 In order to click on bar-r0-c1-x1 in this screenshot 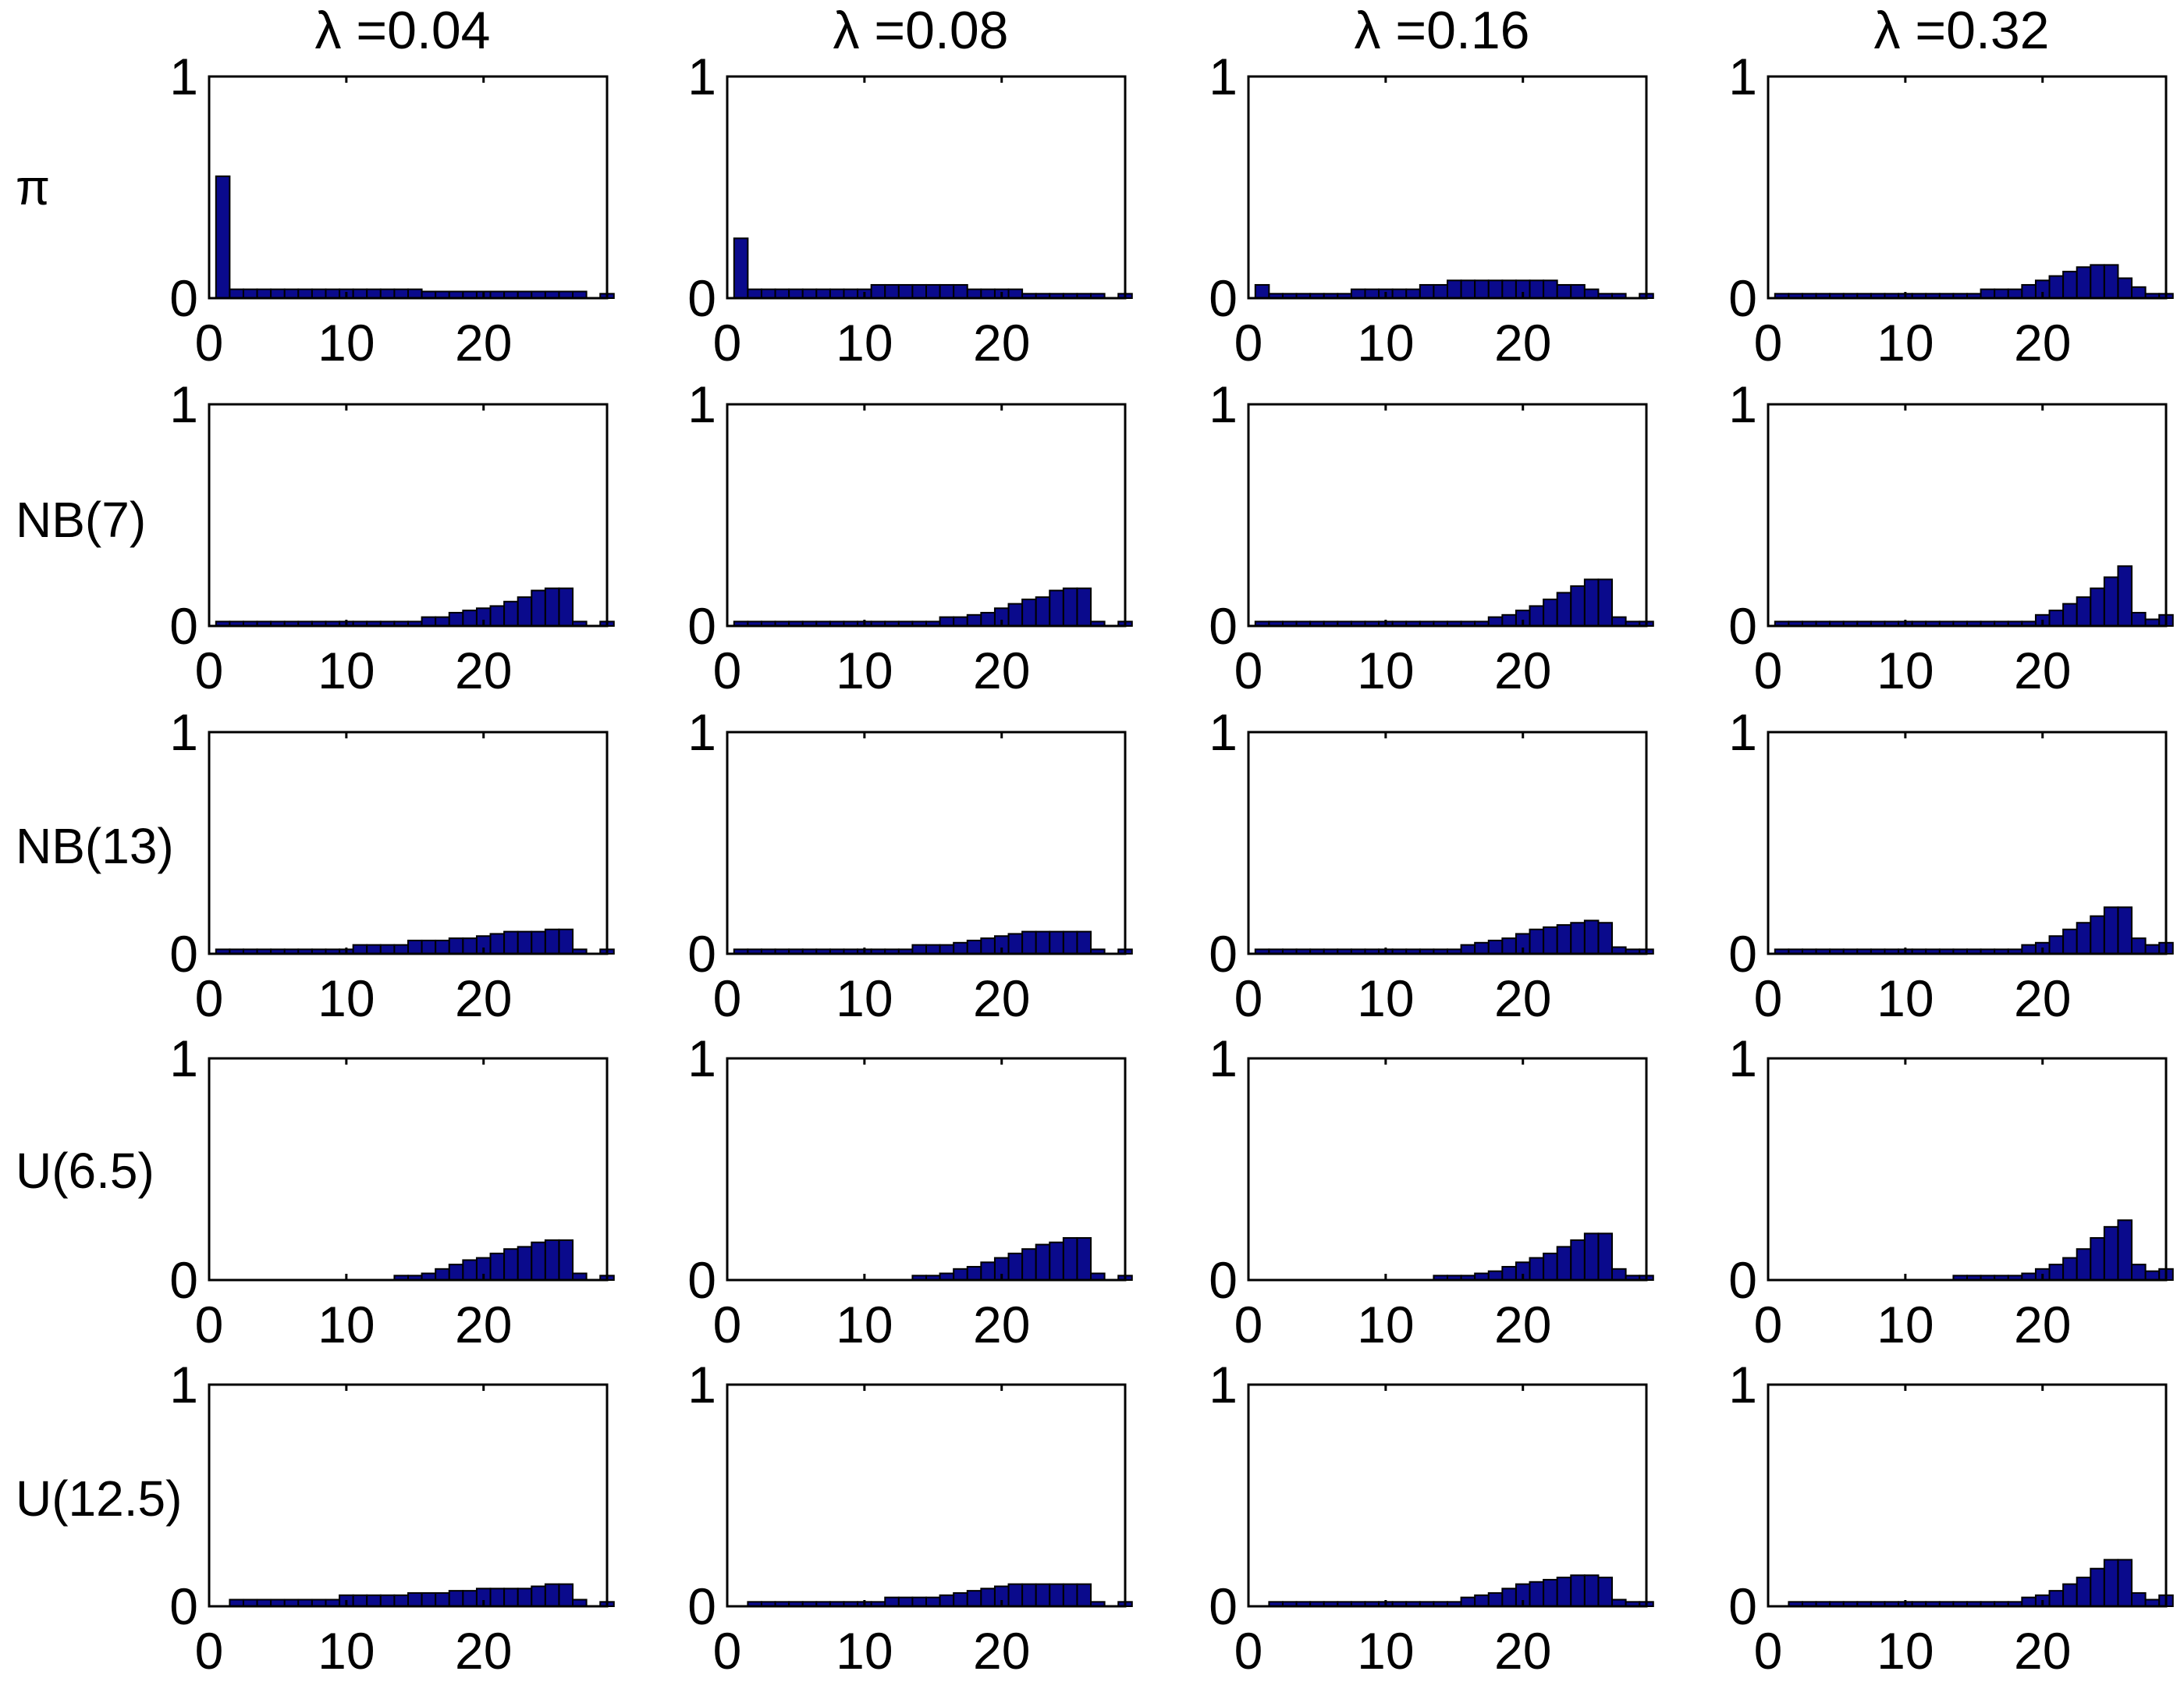, I will do `click(741, 268)`.